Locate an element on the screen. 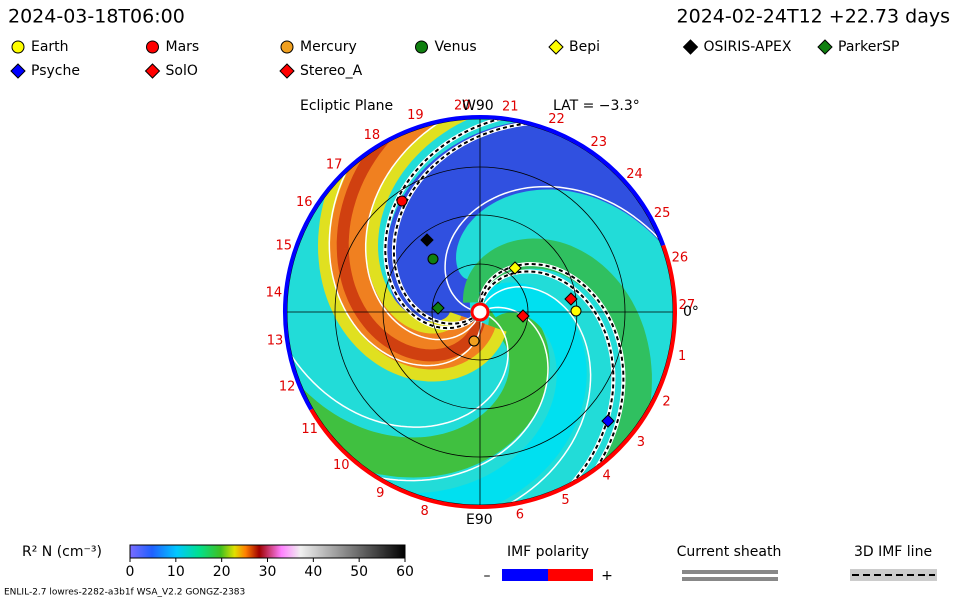 The height and width of the screenshot is (600, 960). rim-label: 26 is located at coordinates (680, 258).